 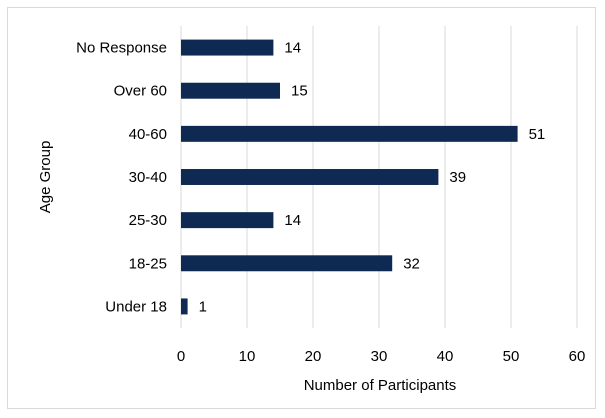 What do you see at coordinates (140, 91) in the screenshot?
I see `category-label: Over 60` at bounding box center [140, 91].